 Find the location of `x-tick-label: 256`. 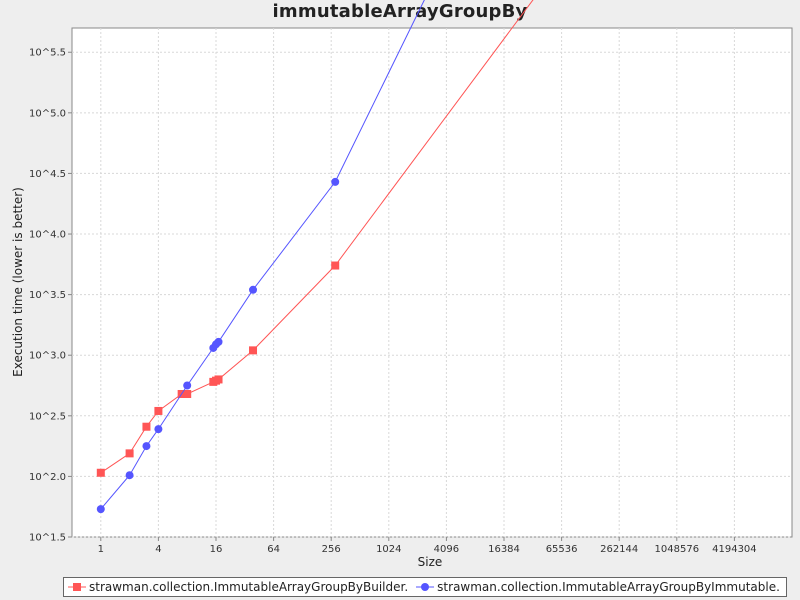

x-tick-label: 256 is located at coordinates (331, 549).